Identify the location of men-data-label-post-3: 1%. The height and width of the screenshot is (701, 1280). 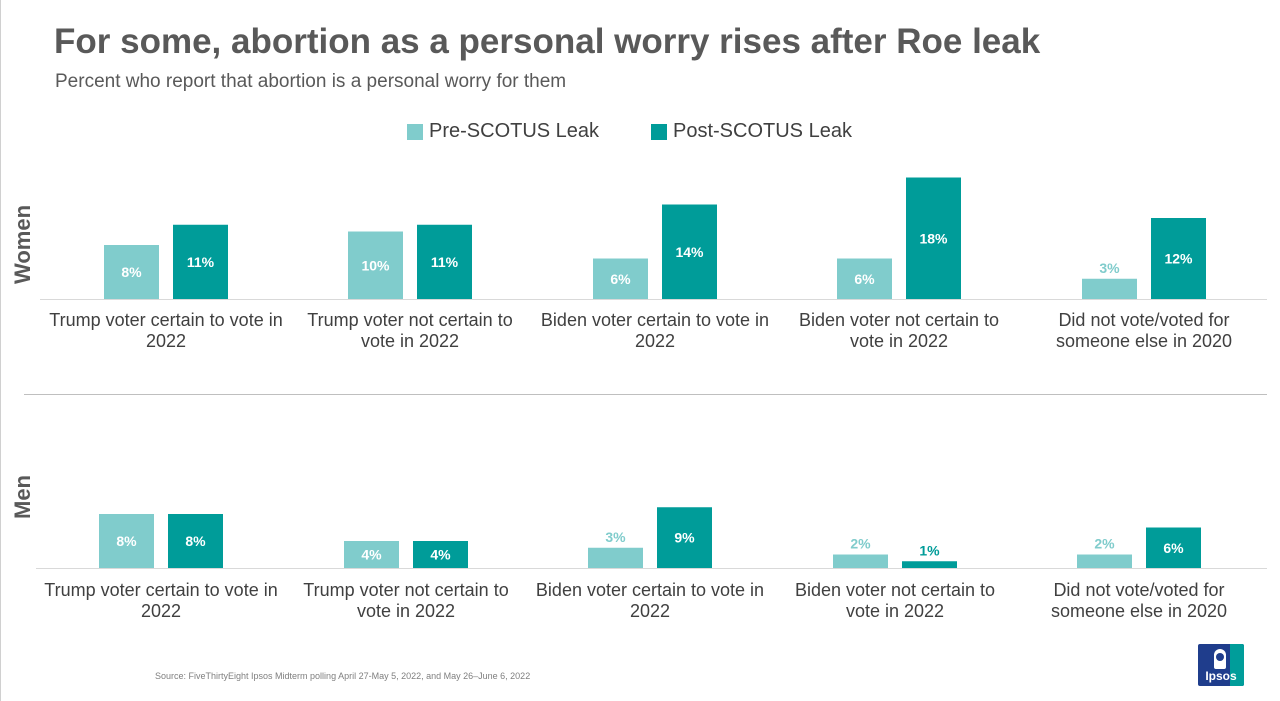
(929, 550).